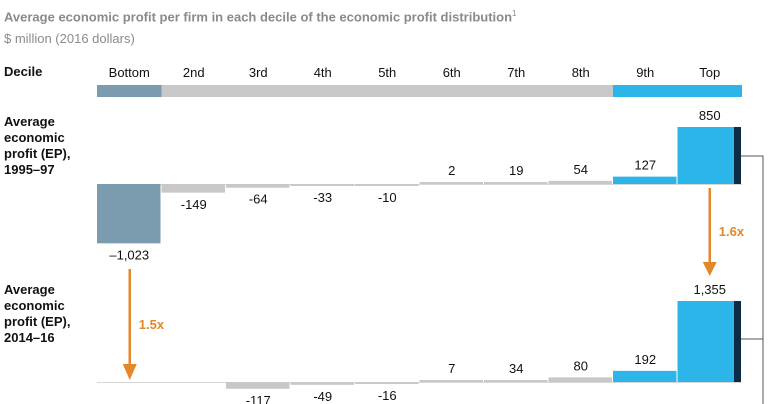 The image size is (770, 404). What do you see at coordinates (516, 170) in the screenshot?
I see `data-label: 19` at bounding box center [516, 170].